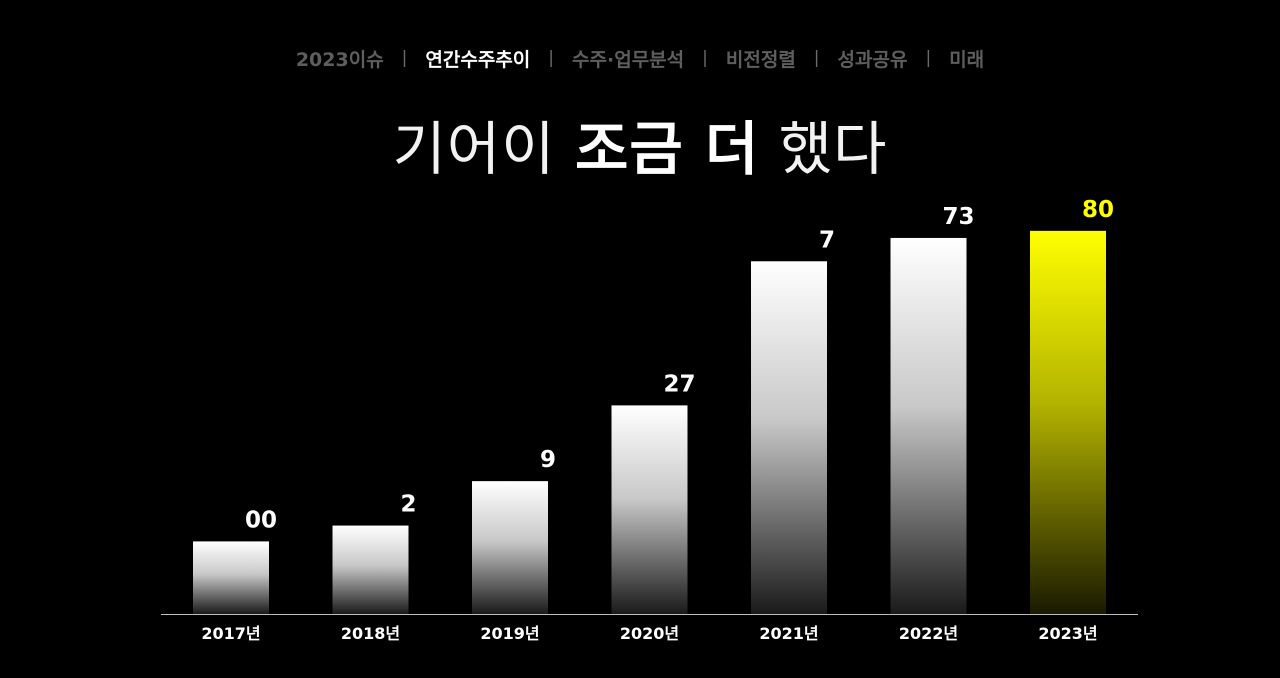 The height and width of the screenshot is (678, 1280). I want to click on x-tick-label: 2017년, so click(230, 633).